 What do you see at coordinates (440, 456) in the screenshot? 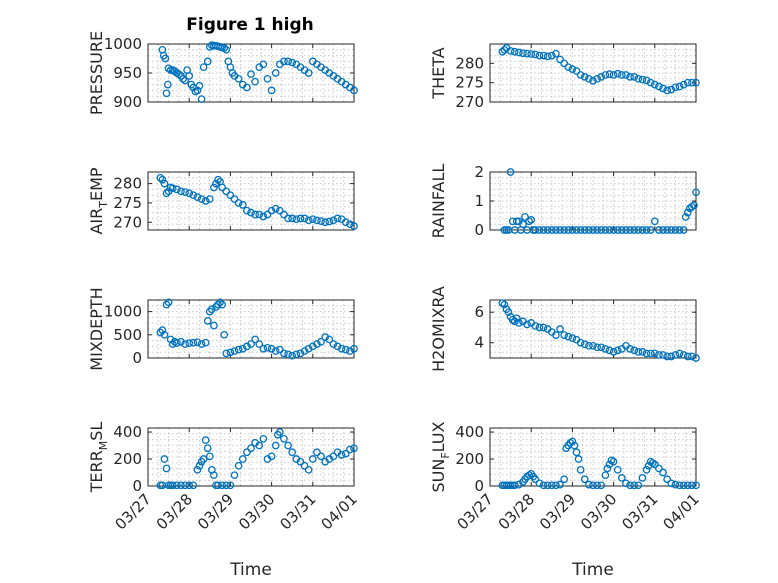
I see `y-axis-label: SUNFLUX` at bounding box center [440, 456].